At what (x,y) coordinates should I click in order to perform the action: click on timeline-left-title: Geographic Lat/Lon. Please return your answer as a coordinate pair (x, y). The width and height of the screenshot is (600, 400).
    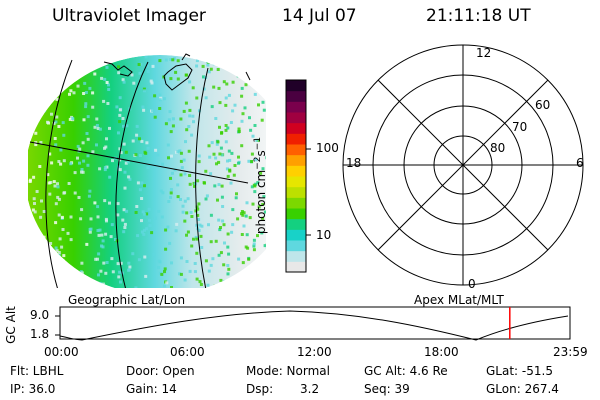
    Looking at the image, I should click on (127, 300).